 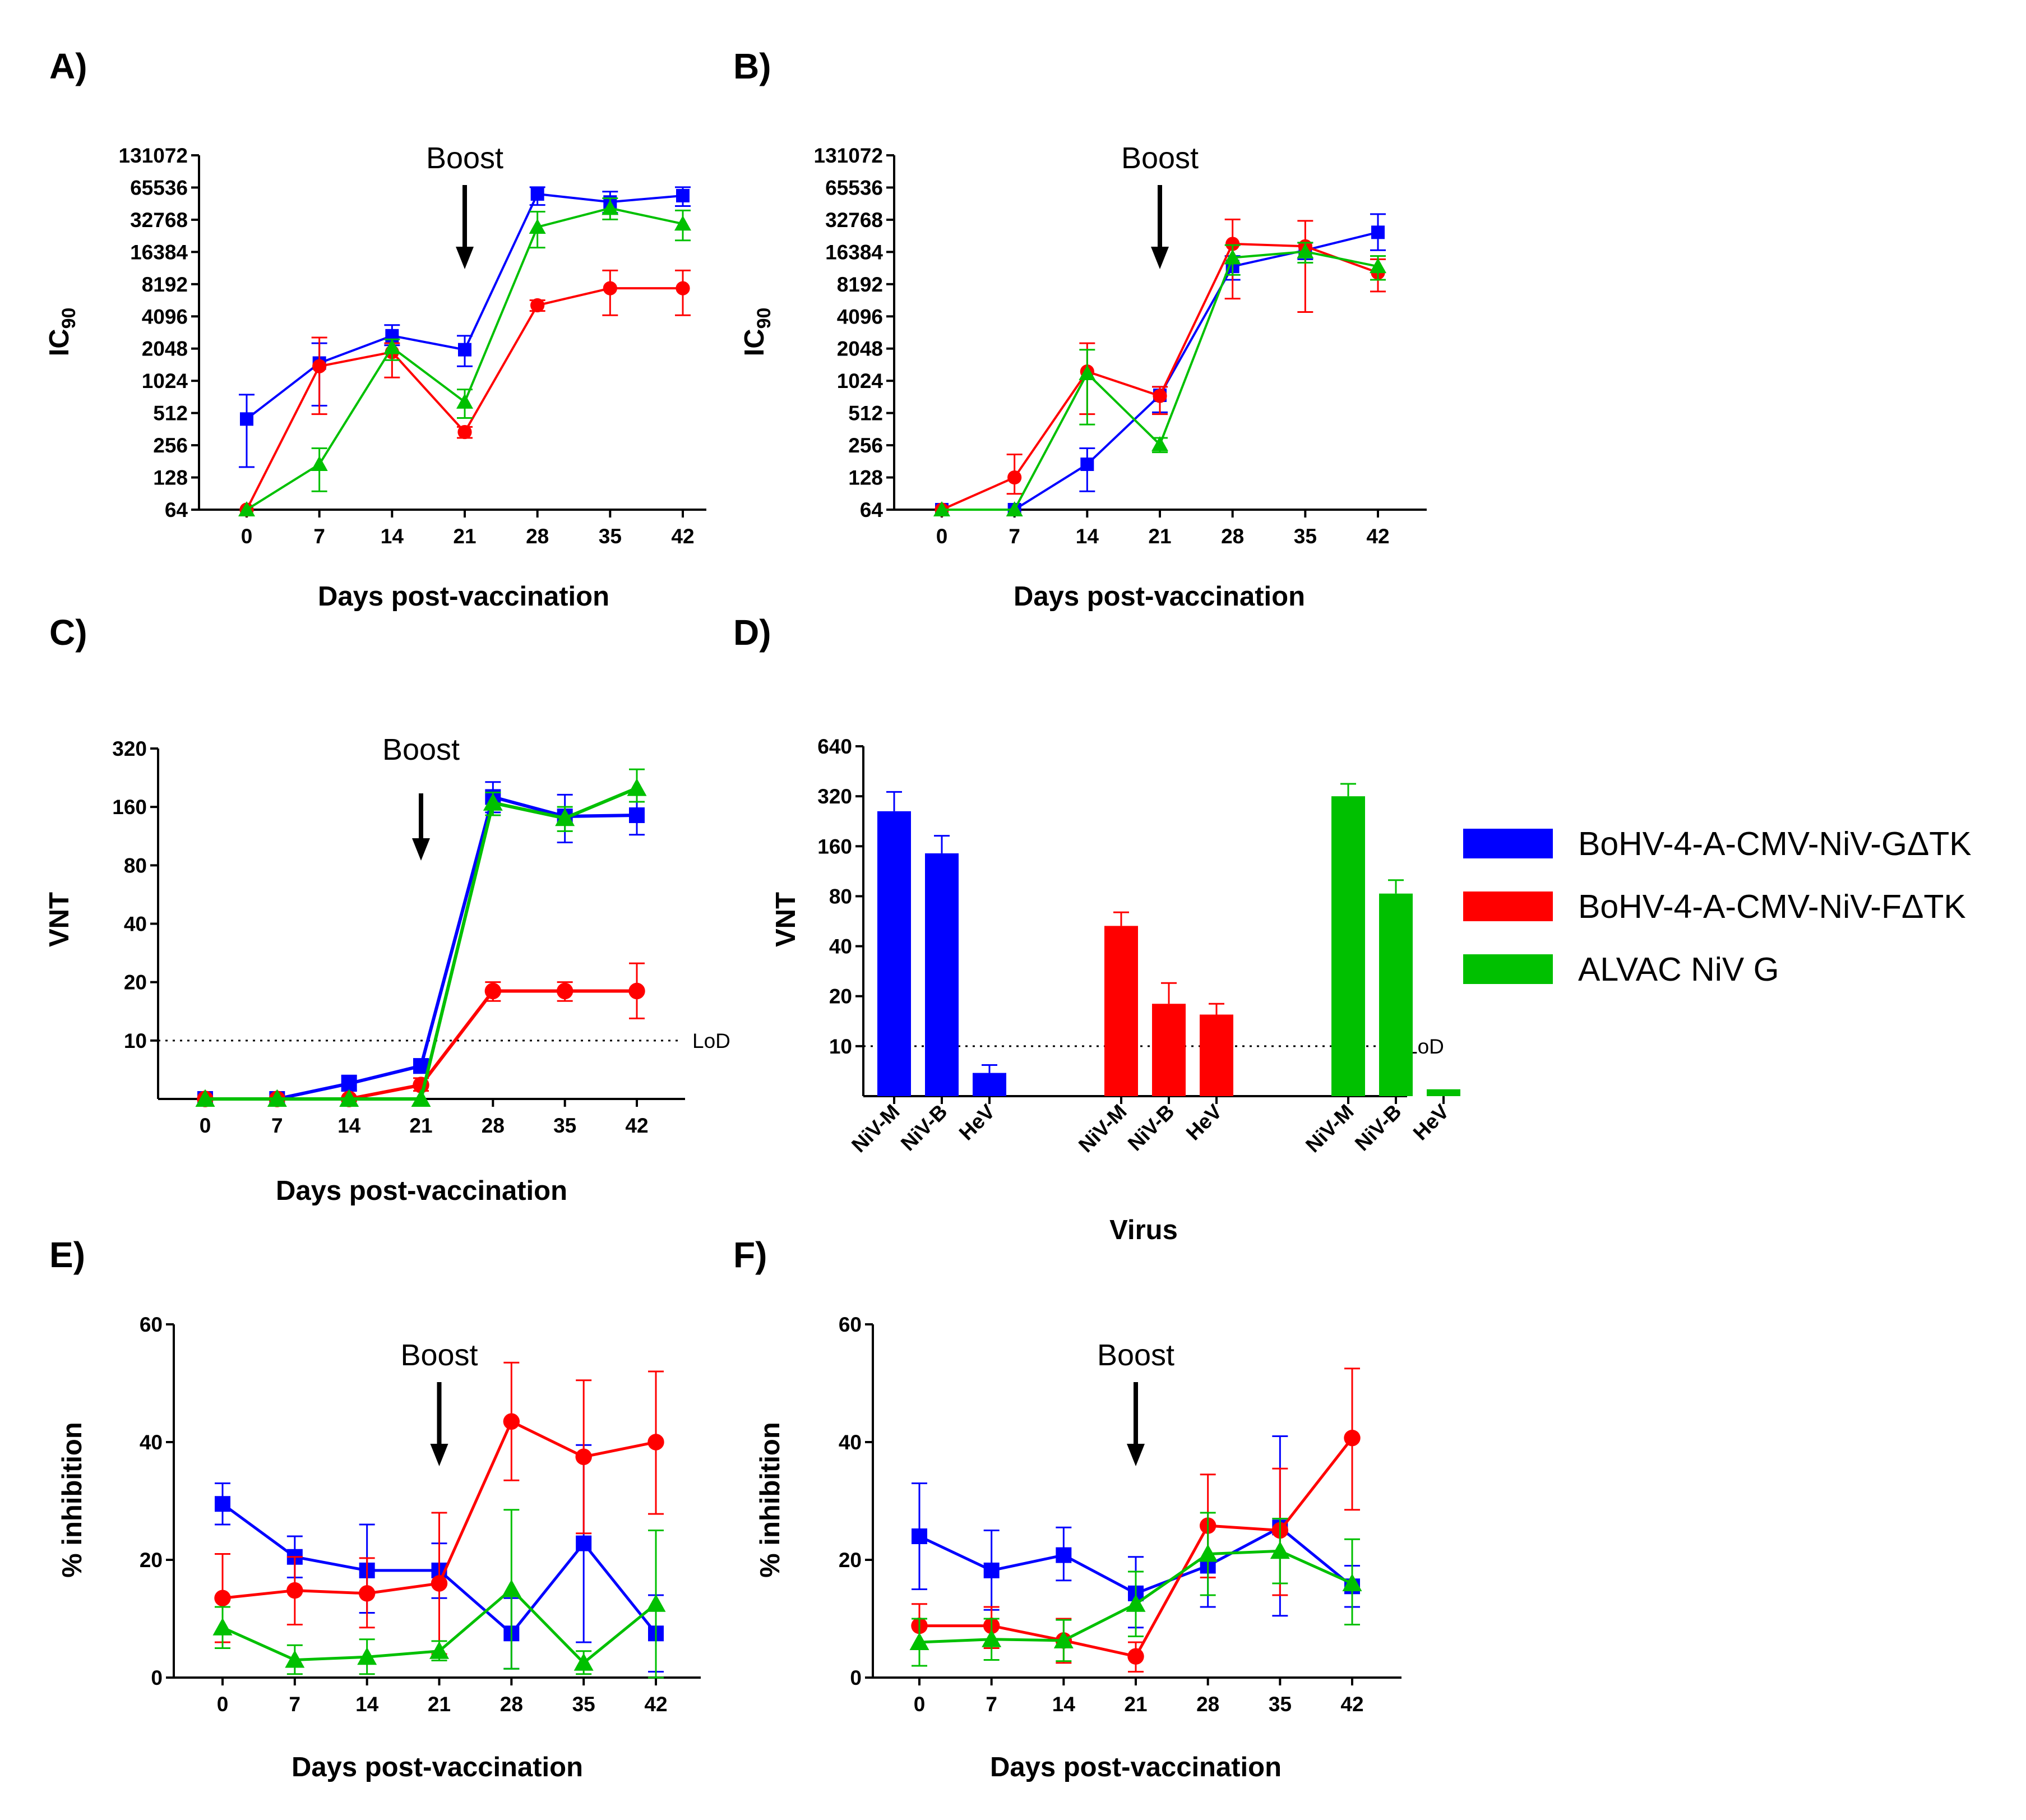 I want to click on panel-f-x-tick-label: 7, so click(x=991, y=1705).